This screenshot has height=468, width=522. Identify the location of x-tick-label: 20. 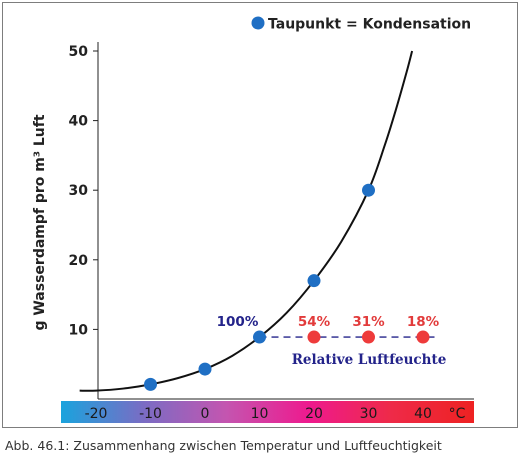
(314, 414).